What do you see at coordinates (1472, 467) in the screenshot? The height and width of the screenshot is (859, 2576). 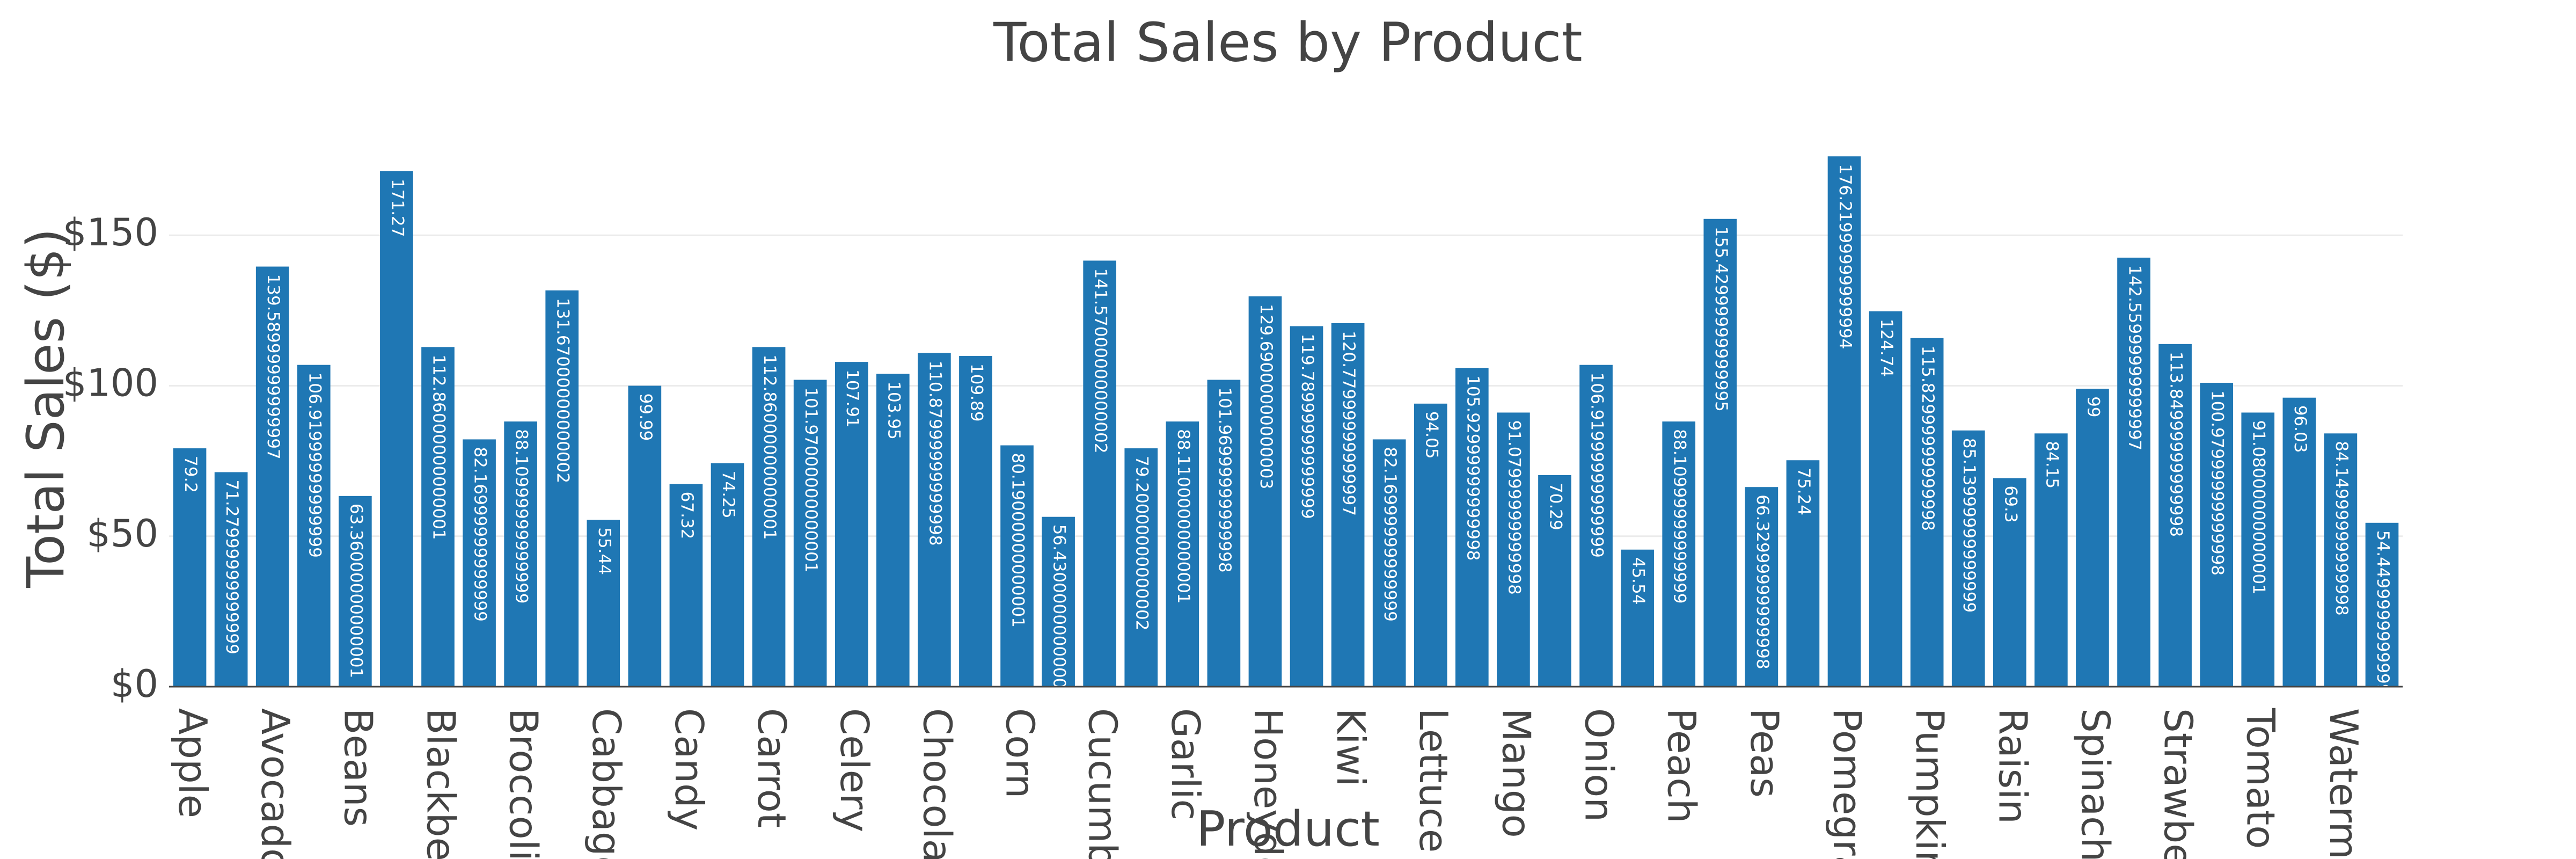 I see `value-label: 105.92999999999998` at bounding box center [1472, 467].